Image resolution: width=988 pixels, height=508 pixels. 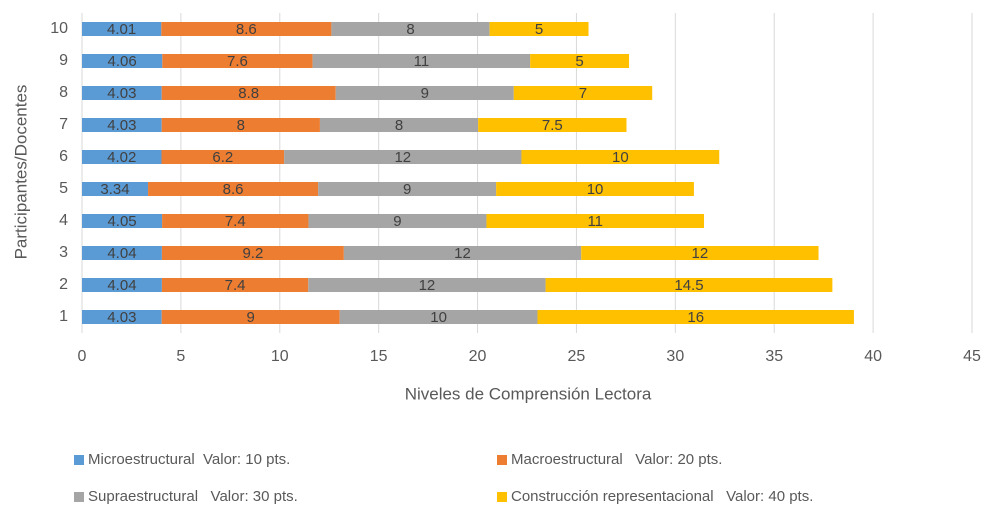 What do you see at coordinates (59, 28) in the screenshot?
I see `y-tick-label: 10` at bounding box center [59, 28].